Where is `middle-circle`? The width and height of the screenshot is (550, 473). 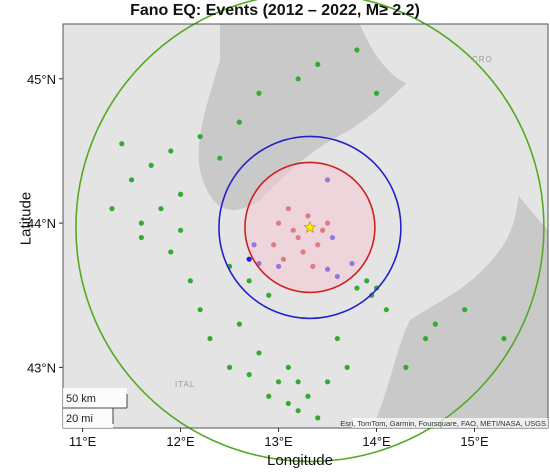 middle-circle is located at coordinates (310, 227).